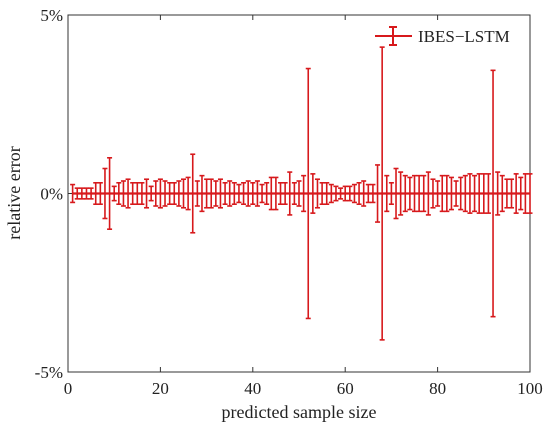  I want to click on y-tick-label: 5%, so click(51, 15).